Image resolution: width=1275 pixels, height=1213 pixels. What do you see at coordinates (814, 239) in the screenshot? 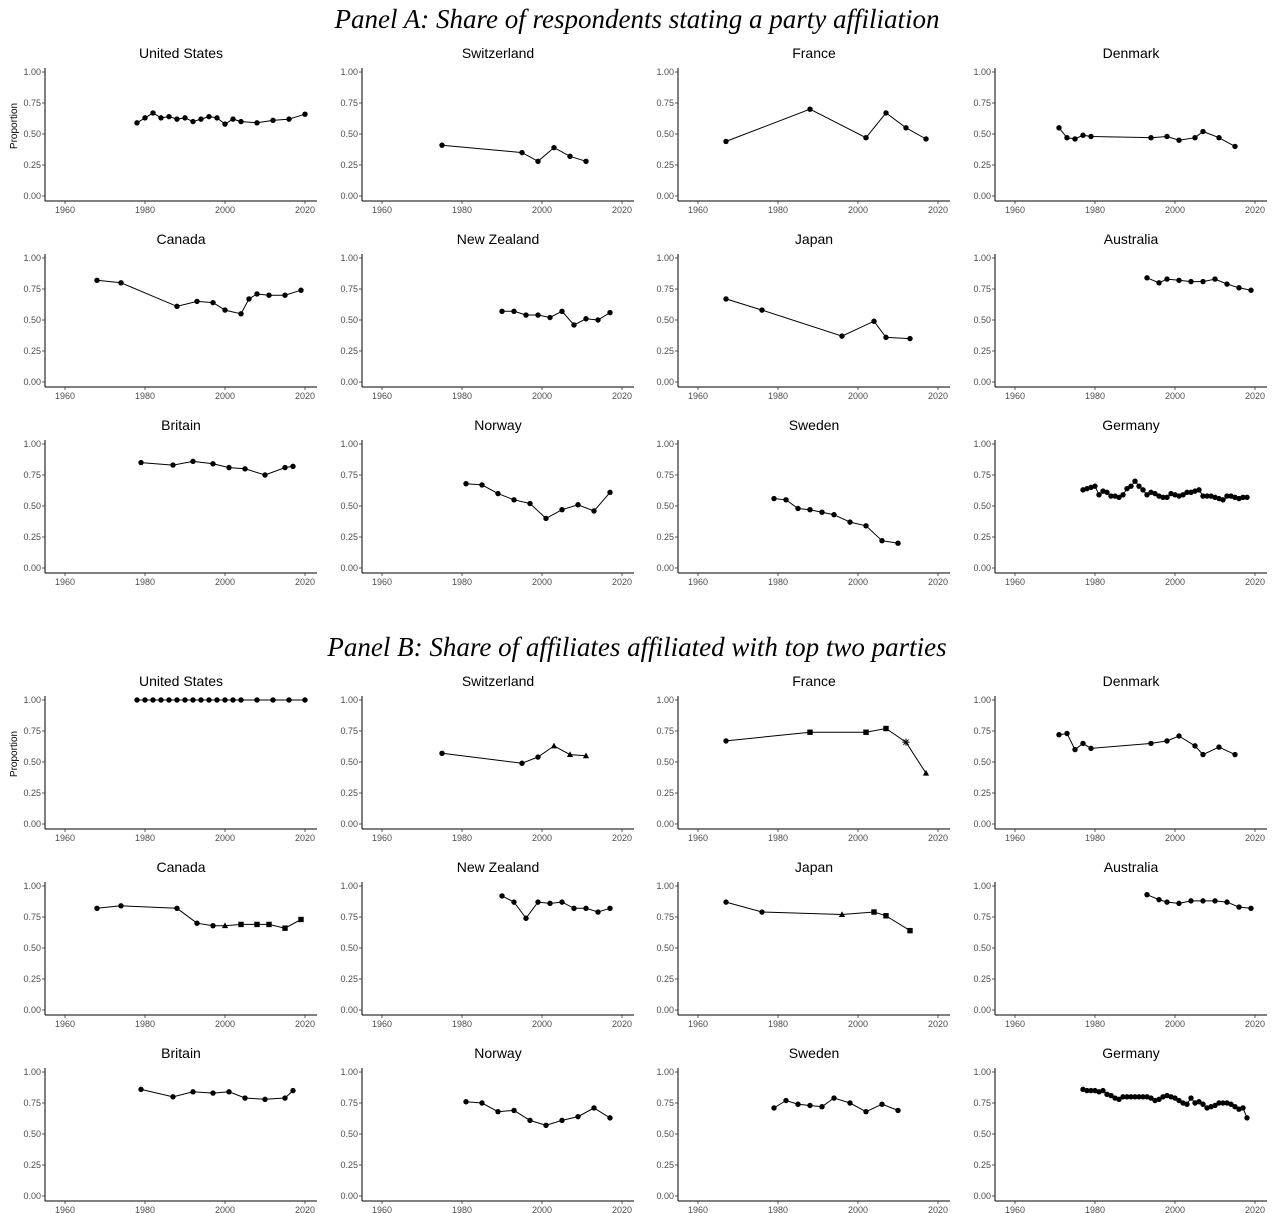
I see `facet-title: Japan` at bounding box center [814, 239].